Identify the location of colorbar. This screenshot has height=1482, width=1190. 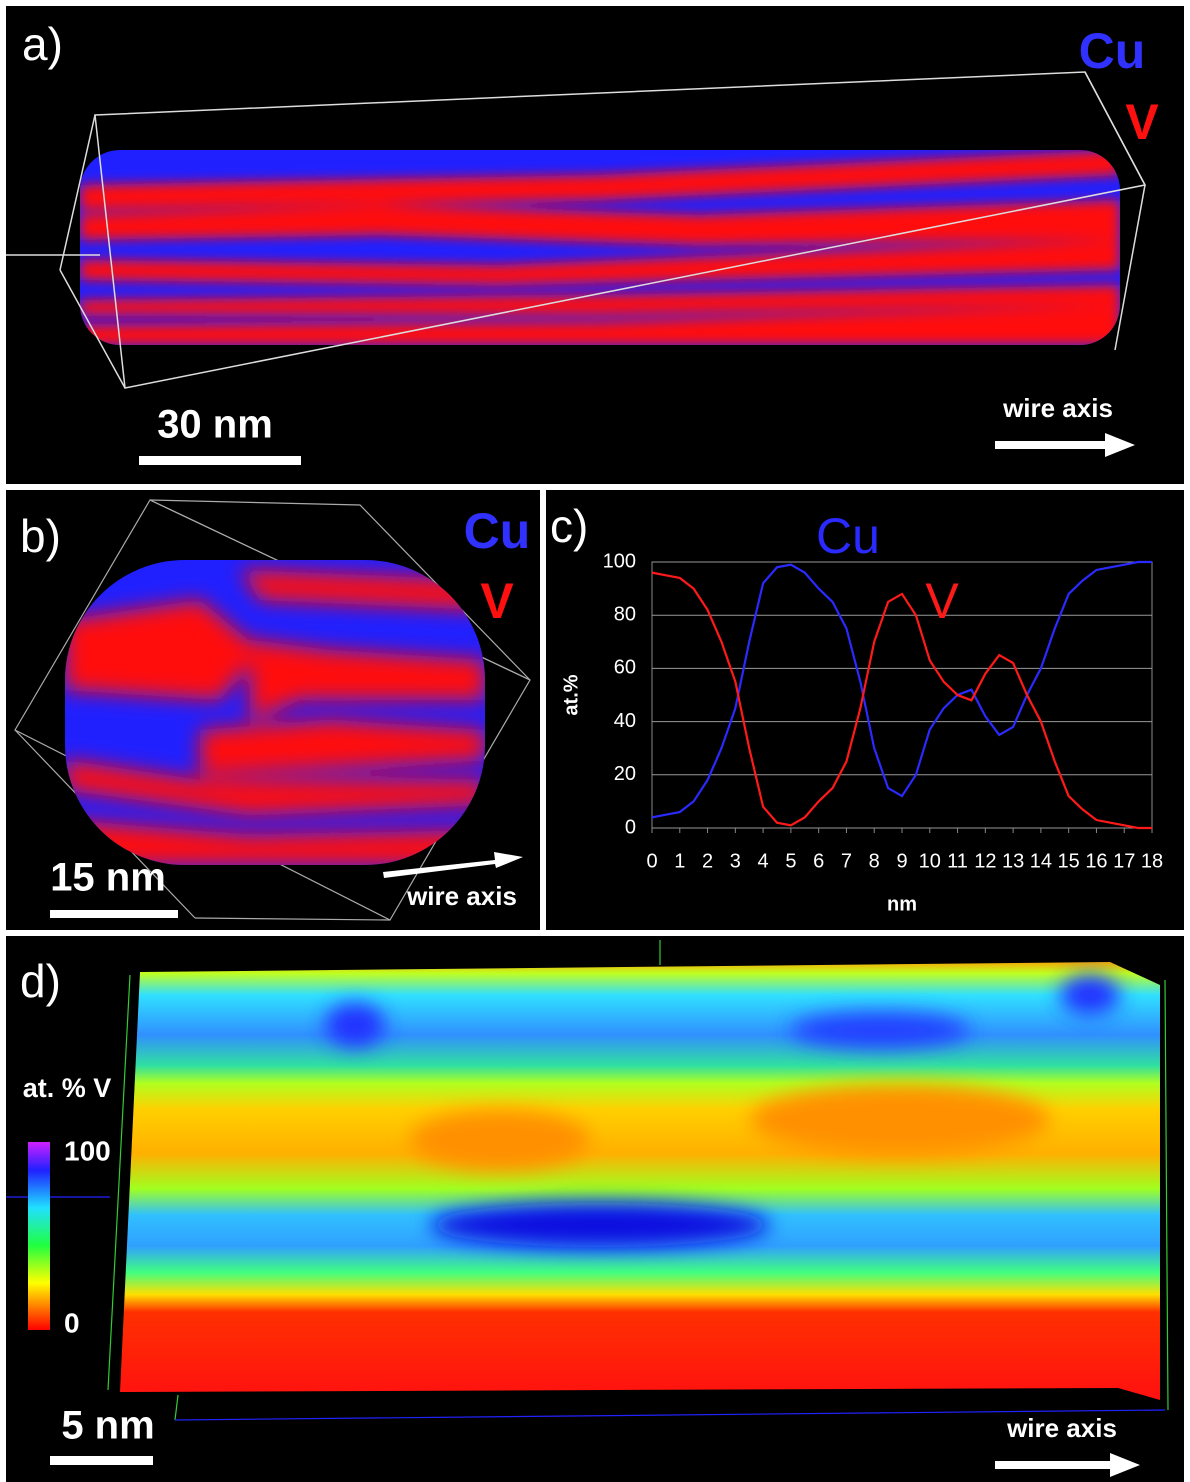
(39, 1236).